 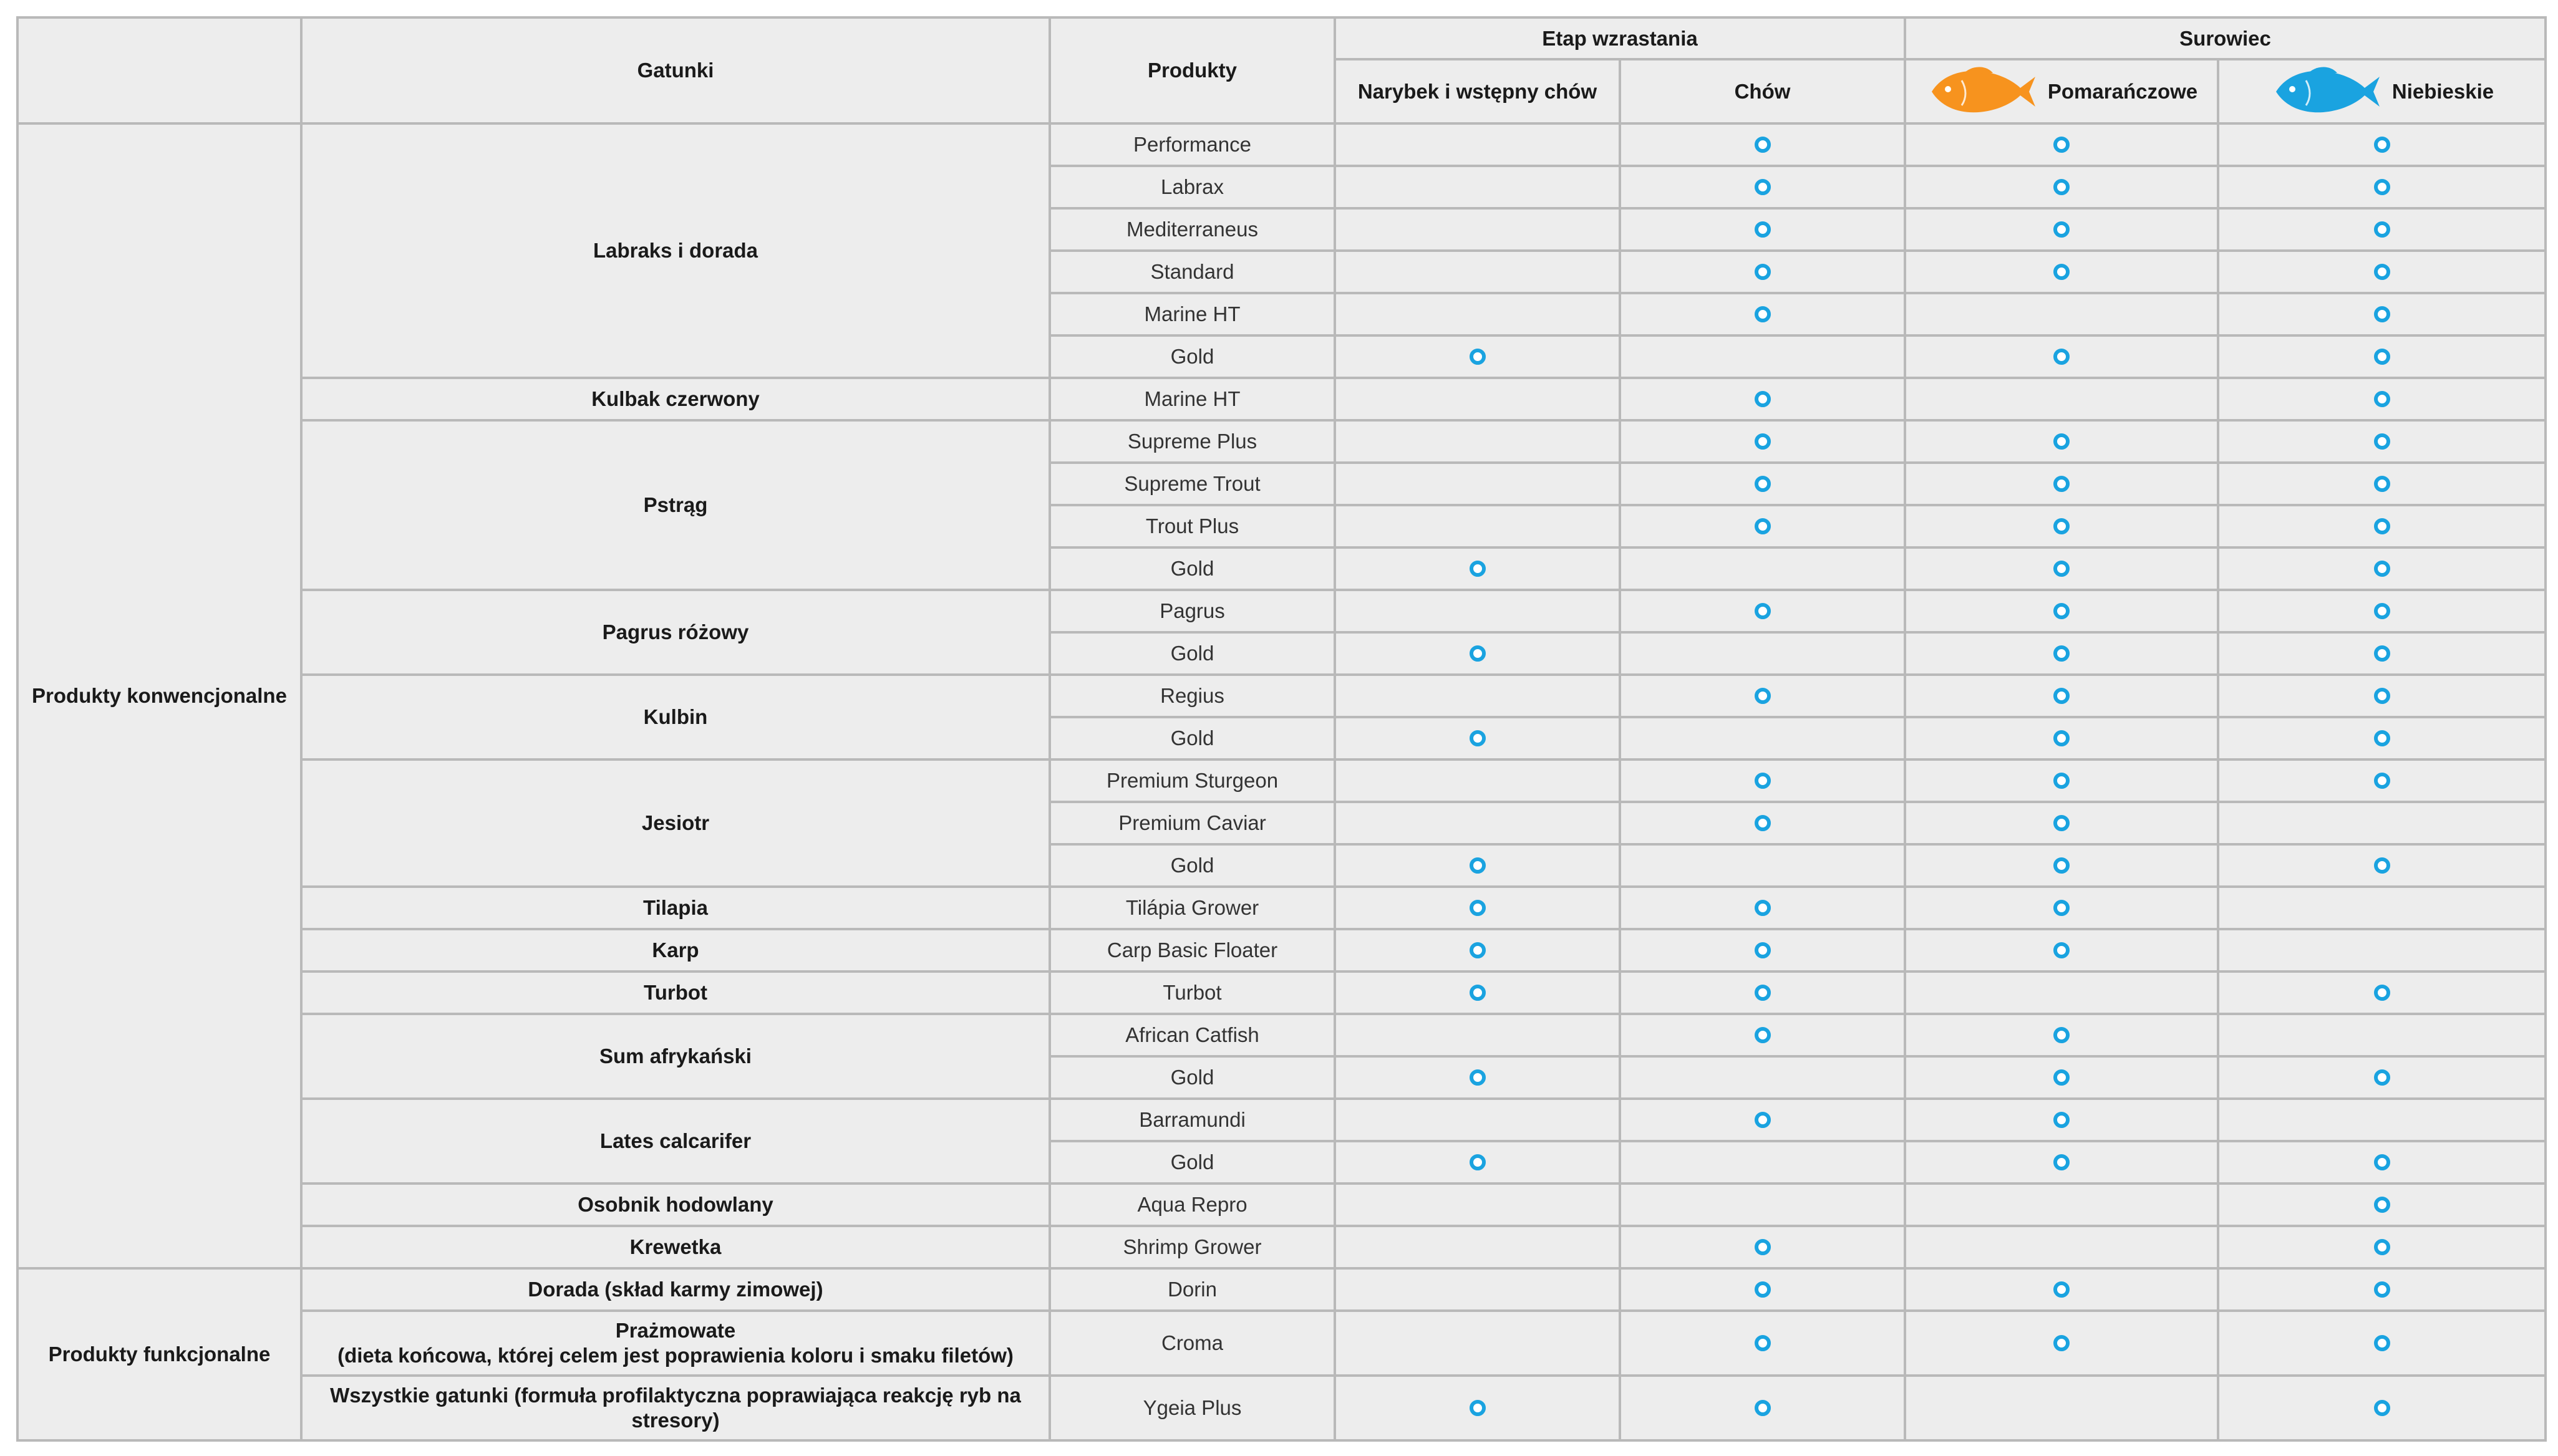 What do you see at coordinates (675, 908) in the screenshot?
I see `species-label: Tilapia` at bounding box center [675, 908].